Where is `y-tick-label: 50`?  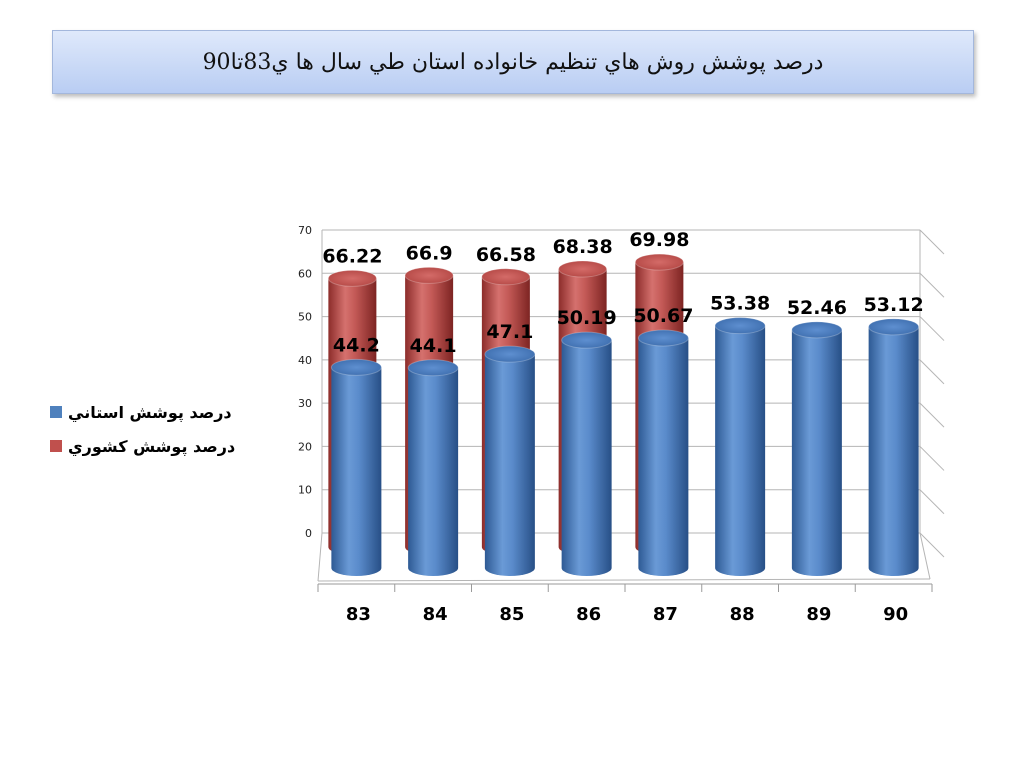 y-tick-label: 50 is located at coordinates (305, 317).